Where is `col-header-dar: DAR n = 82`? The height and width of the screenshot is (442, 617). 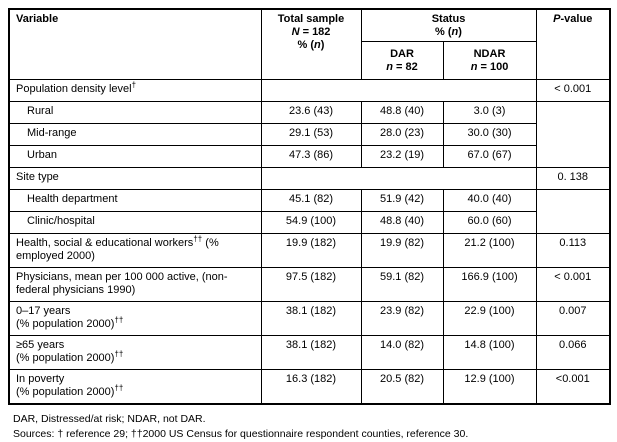 col-header-dar: DAR n = 82 is located at coordinates (402, 60).